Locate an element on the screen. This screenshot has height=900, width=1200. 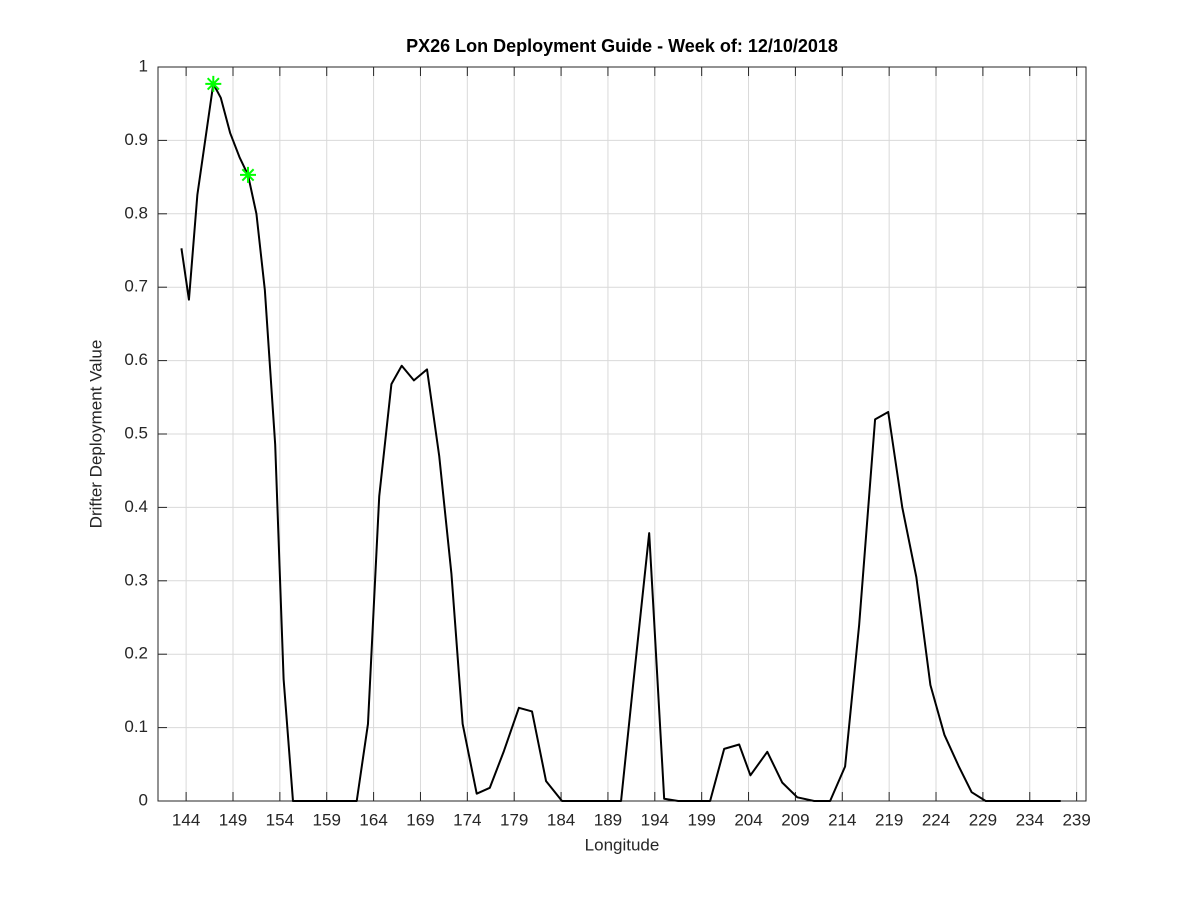
x-tick-label: 204 is located at coordinates (748, 819).